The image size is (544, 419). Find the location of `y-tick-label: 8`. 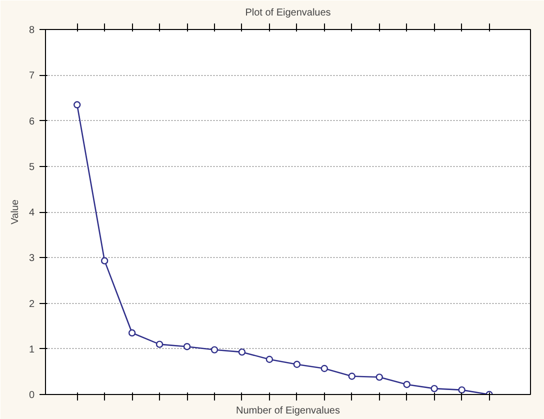

y-tick-label: 8 is located at coordinates (31, 30).